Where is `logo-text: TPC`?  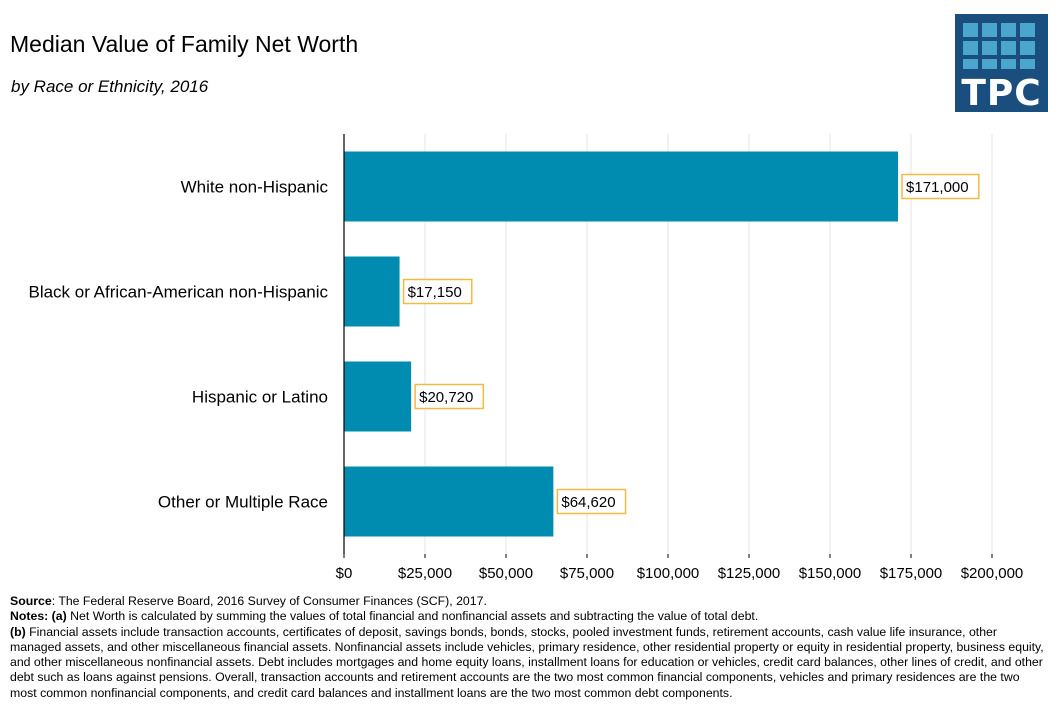 logo-text: TPC is located at coordinates (1001, 93).